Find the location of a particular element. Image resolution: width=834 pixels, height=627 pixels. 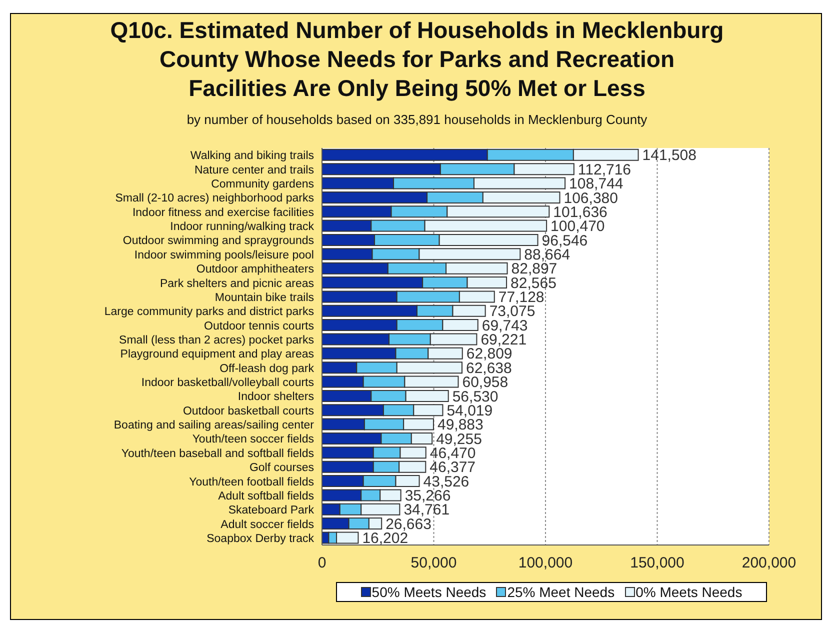

y-tick-label: Adult soccer fields is located at coordinates (267, 524).